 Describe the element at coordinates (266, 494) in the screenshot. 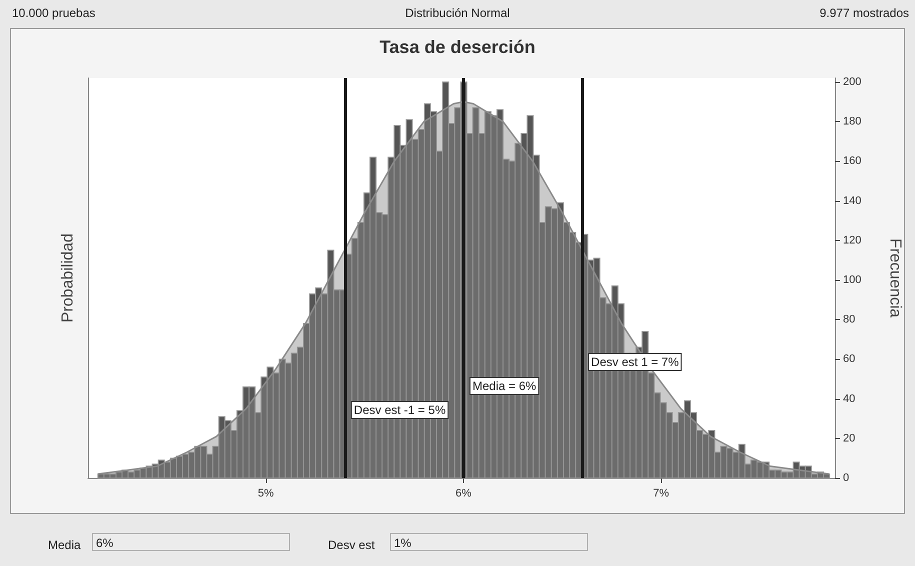

I see `x-tick-label: 5%` at that location.